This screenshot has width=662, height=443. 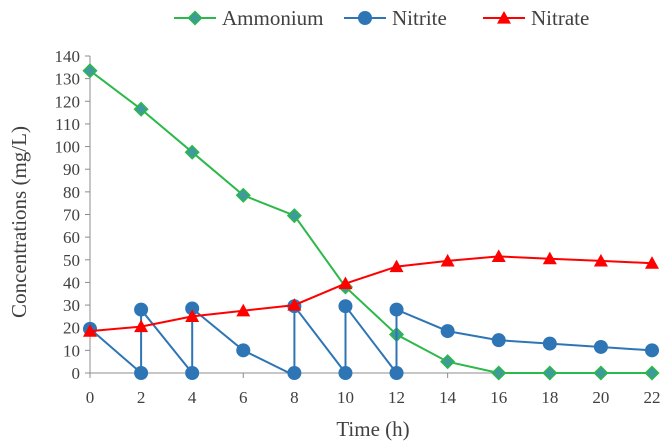 What do you see at coordinates (373, 390) in the screenshot?
I see `x-axis-ticks: 0 2 4 6 8 10 12 14 16 18 20 22` at bounding box center [373, 390].